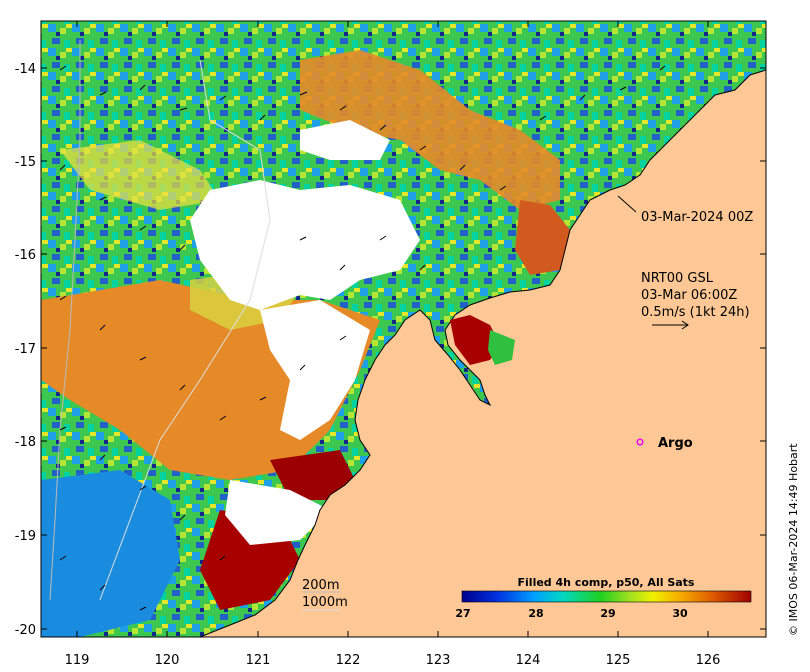 The width and height of the screenshot is (810, 672). Describe the element at coordinates (475, 340) in the screenshot. I see `land-inlet-mangrove` at that location.